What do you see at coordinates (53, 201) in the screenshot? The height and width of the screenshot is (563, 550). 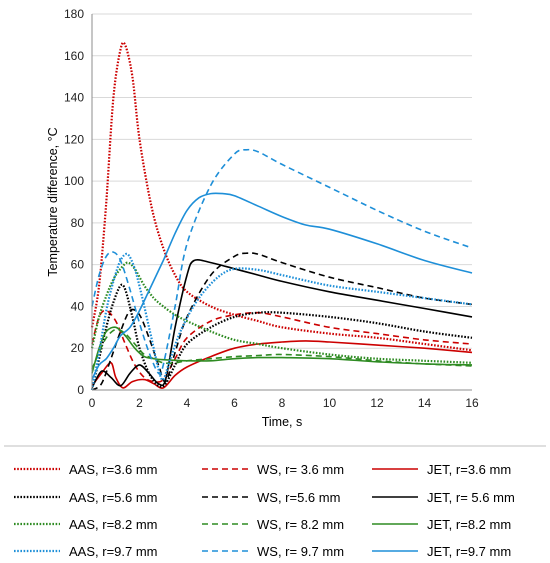 I see `y-axis-title: Temperature difference, °C` at bounding box center [53, 201].